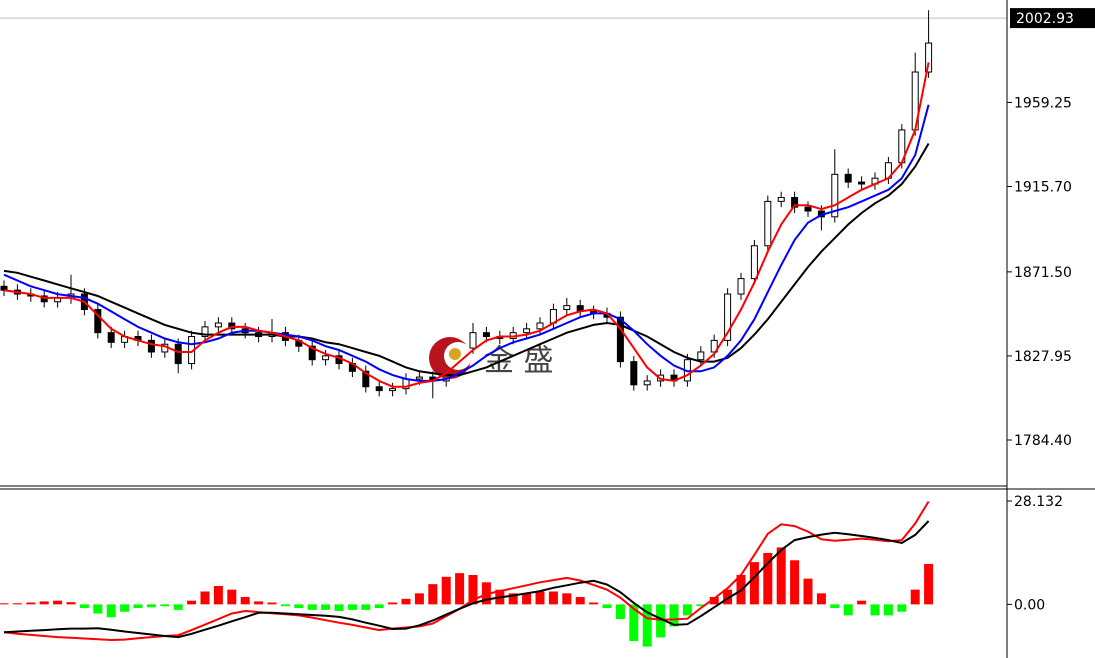 This screenshot has width=1095, height=658. I want to click on y-tick-label: 1871.50, so click(1043, 273).